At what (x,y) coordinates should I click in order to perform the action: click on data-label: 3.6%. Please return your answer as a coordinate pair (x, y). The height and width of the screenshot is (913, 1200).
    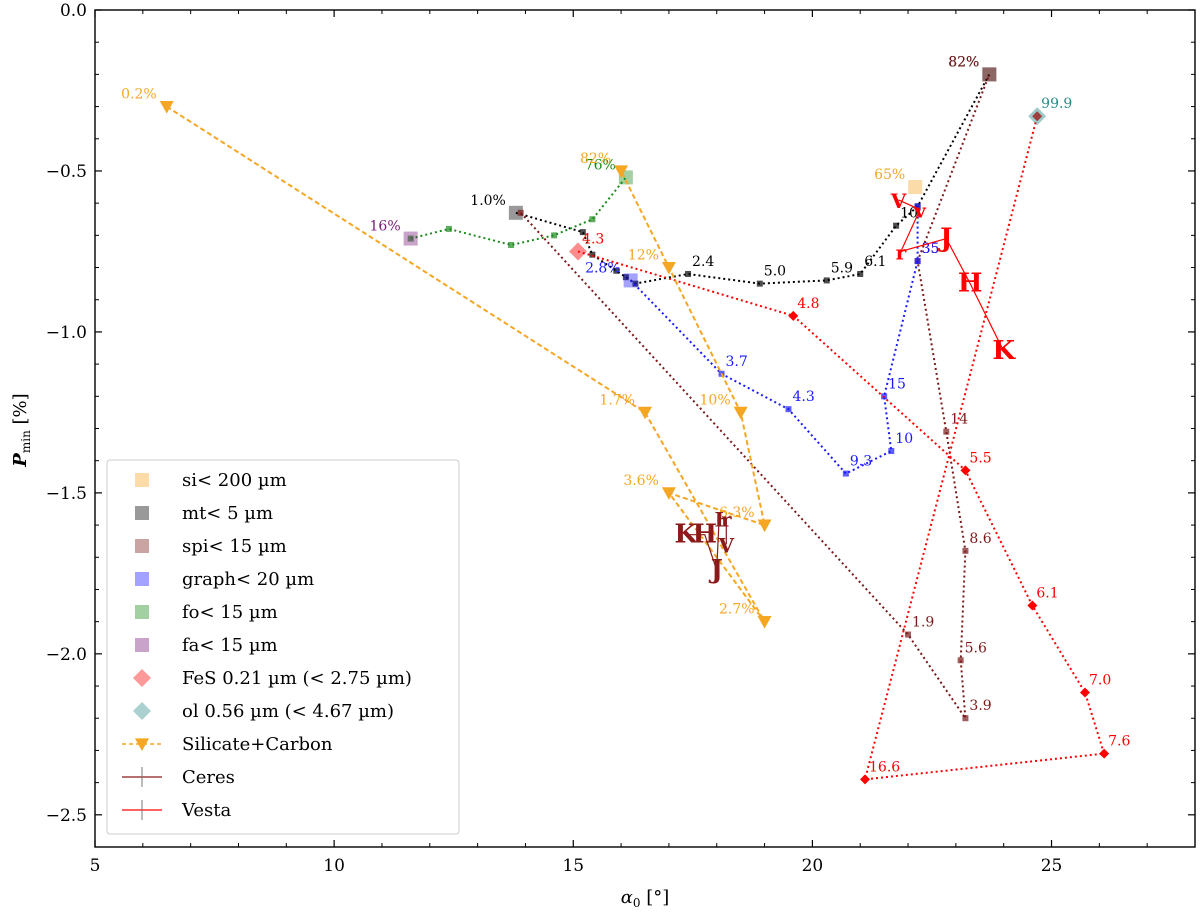
    Looking at the image, I should click on (641, 481).